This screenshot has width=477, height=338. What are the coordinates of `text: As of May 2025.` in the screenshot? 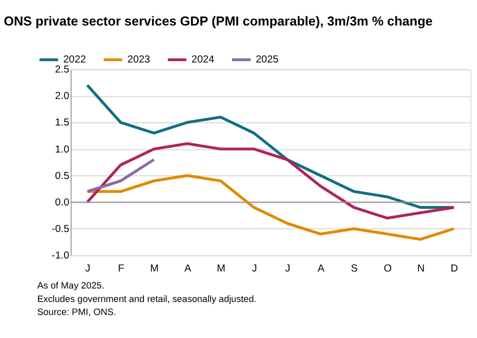 It's located at (70, 285).